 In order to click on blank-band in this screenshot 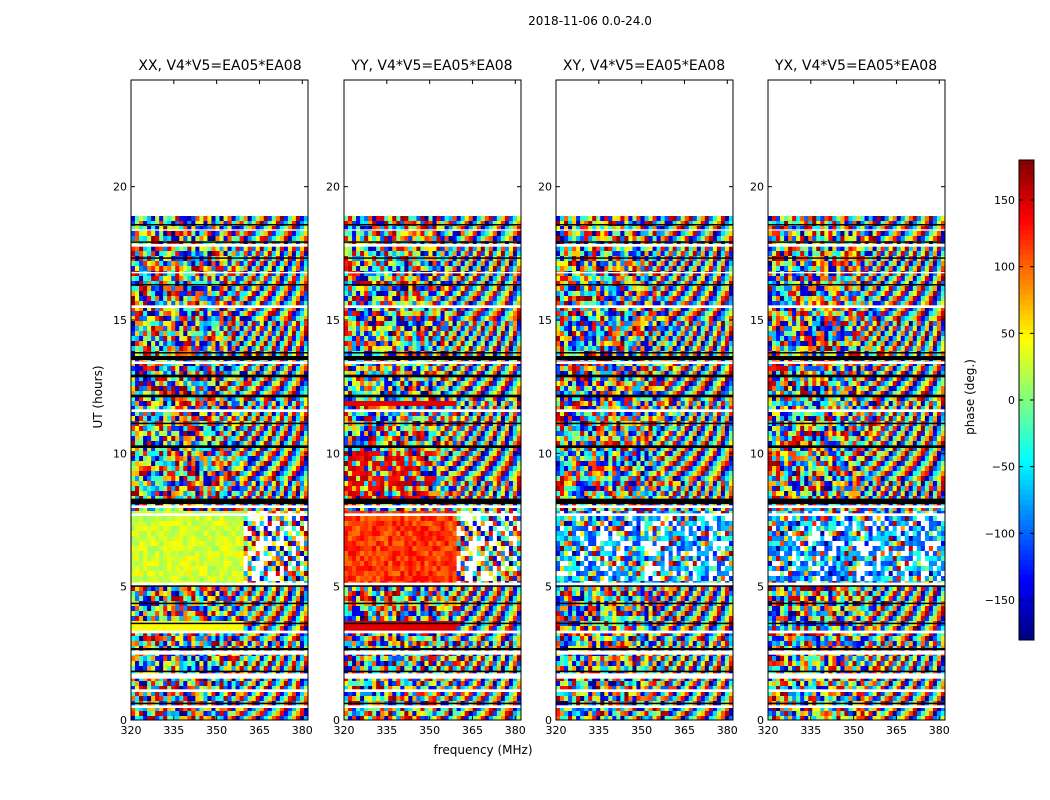, I will do `click(219, 272)`.